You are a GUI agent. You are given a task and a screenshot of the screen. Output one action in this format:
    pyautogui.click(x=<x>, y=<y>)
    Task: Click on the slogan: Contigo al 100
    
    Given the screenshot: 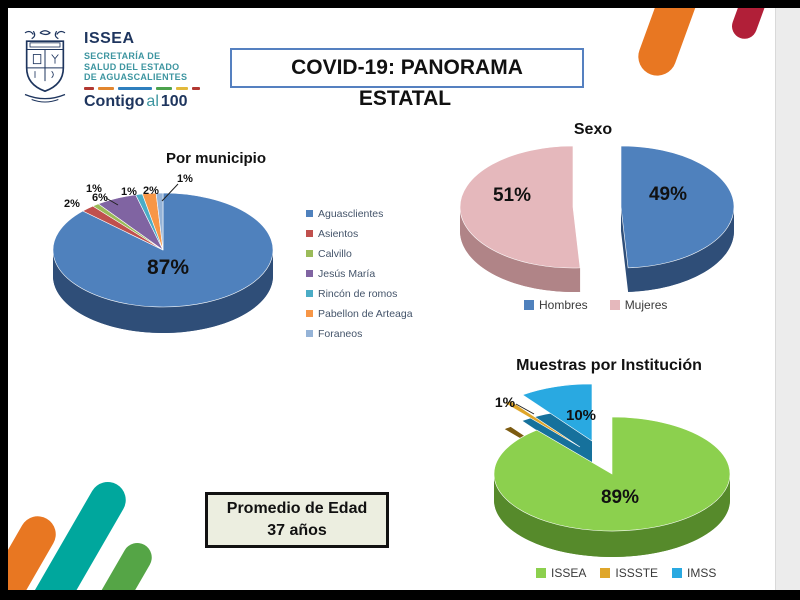 What is the action you would take?
    pyautogui.click(x=164, y=102)
    